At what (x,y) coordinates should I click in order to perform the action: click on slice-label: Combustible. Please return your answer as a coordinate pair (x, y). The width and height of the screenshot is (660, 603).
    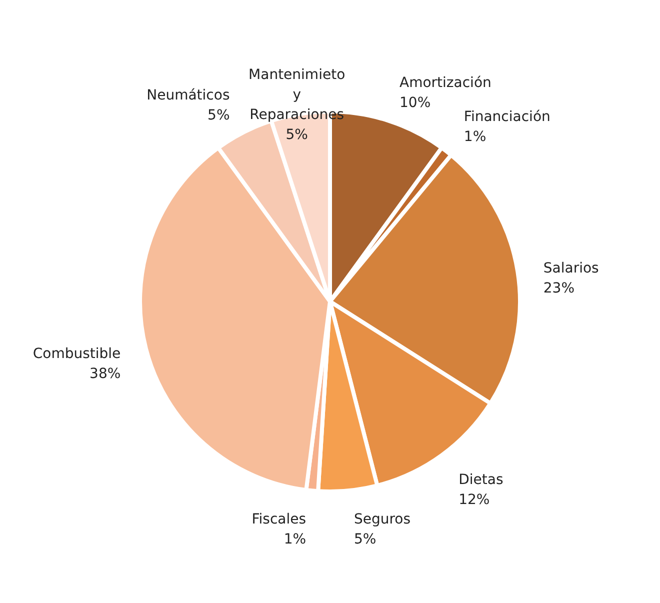
    Looking at the image, I should click on (76, 354).